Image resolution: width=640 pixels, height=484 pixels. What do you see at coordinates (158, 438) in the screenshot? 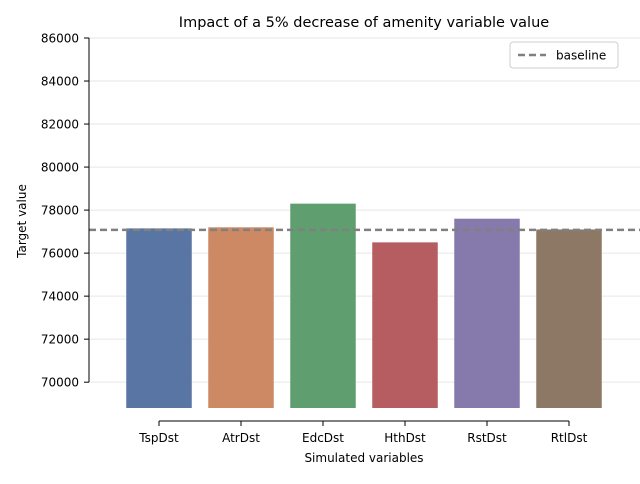
I see `x-tick-label: TspDst` at bounding box center [158, 438].